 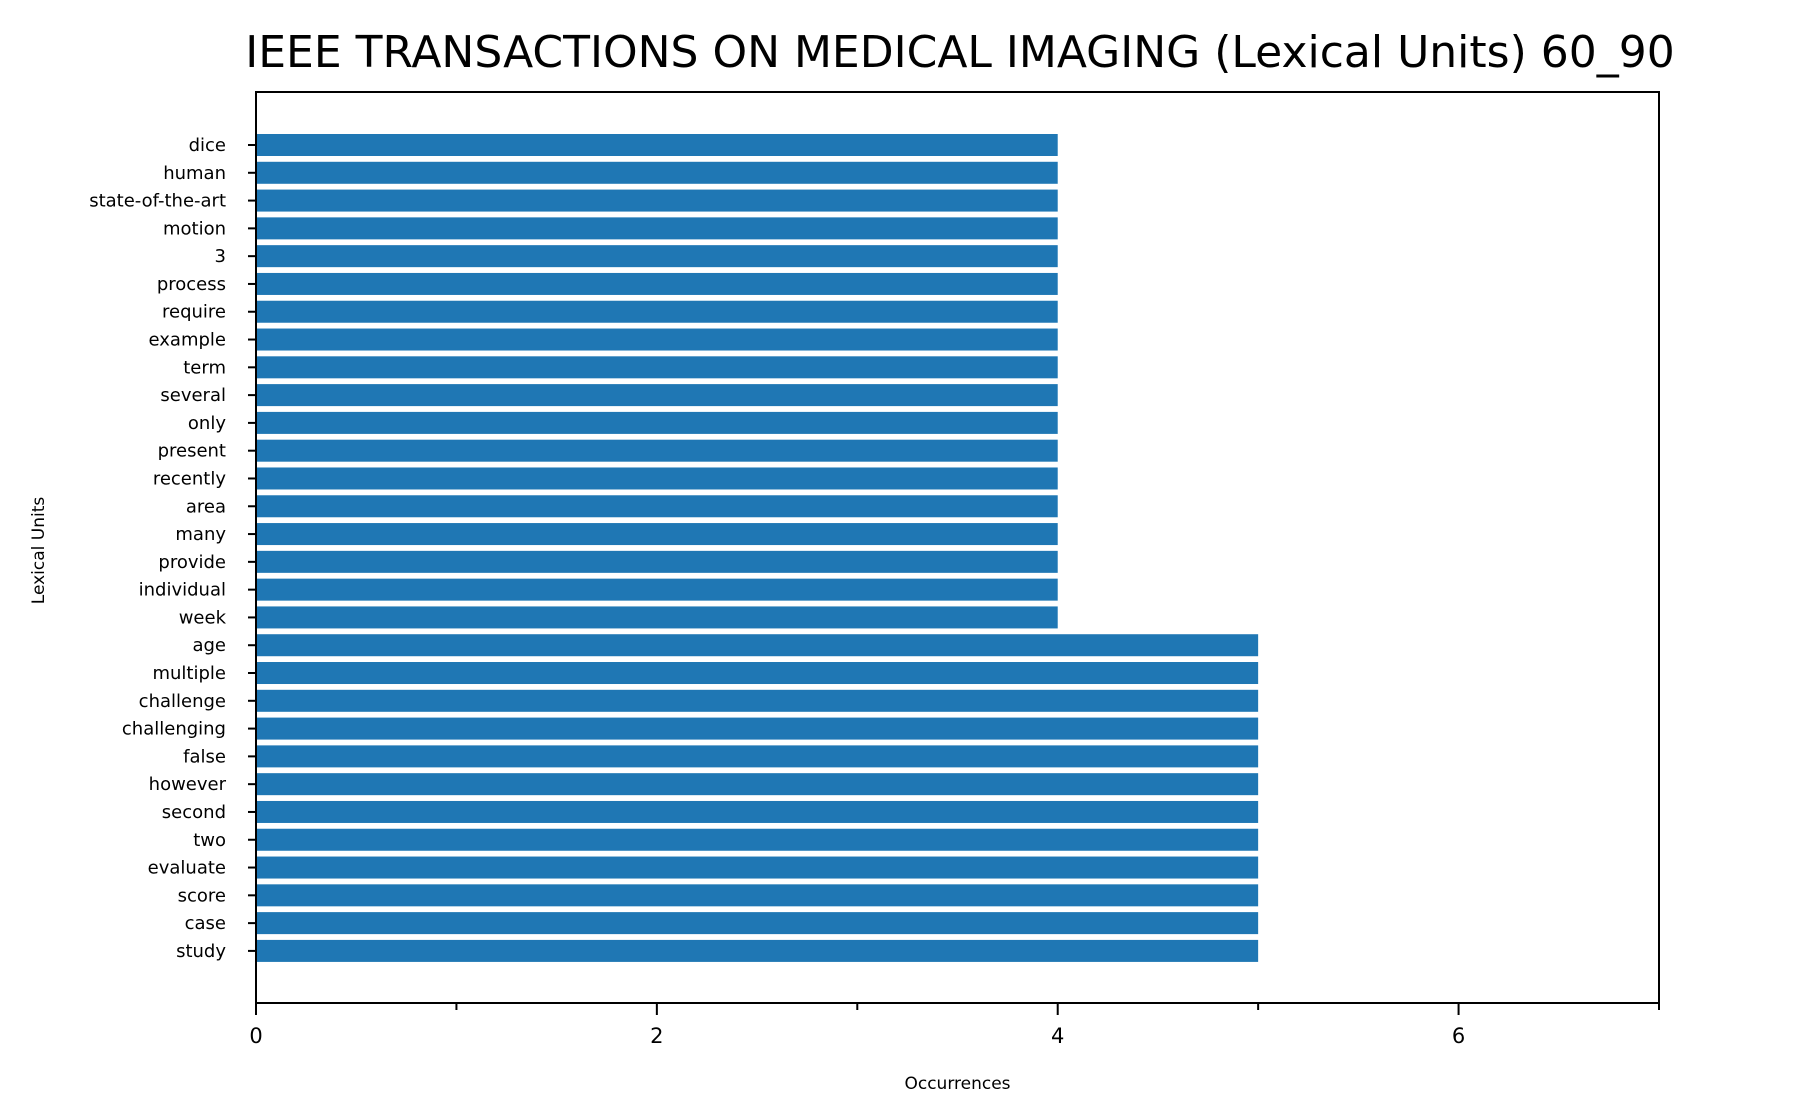 What do you see at coordinates (220, 256) in the screenshot?
I see `y-tick-label: 3` at bounding box center [220, 256].